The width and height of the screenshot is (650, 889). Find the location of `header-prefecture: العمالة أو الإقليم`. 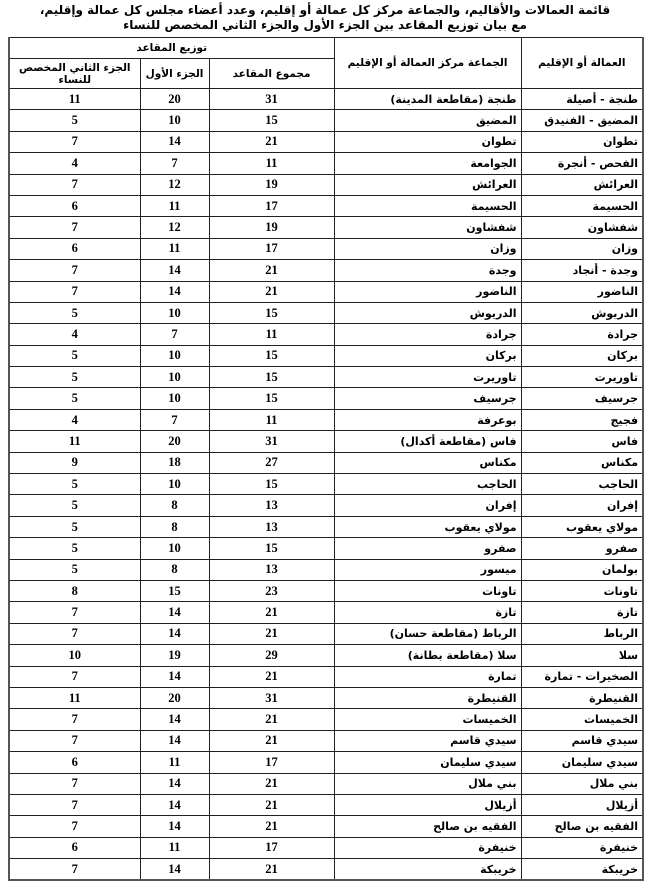

header-prefecture: العمالة أو الإقليم is located at coordinates (582, 63).